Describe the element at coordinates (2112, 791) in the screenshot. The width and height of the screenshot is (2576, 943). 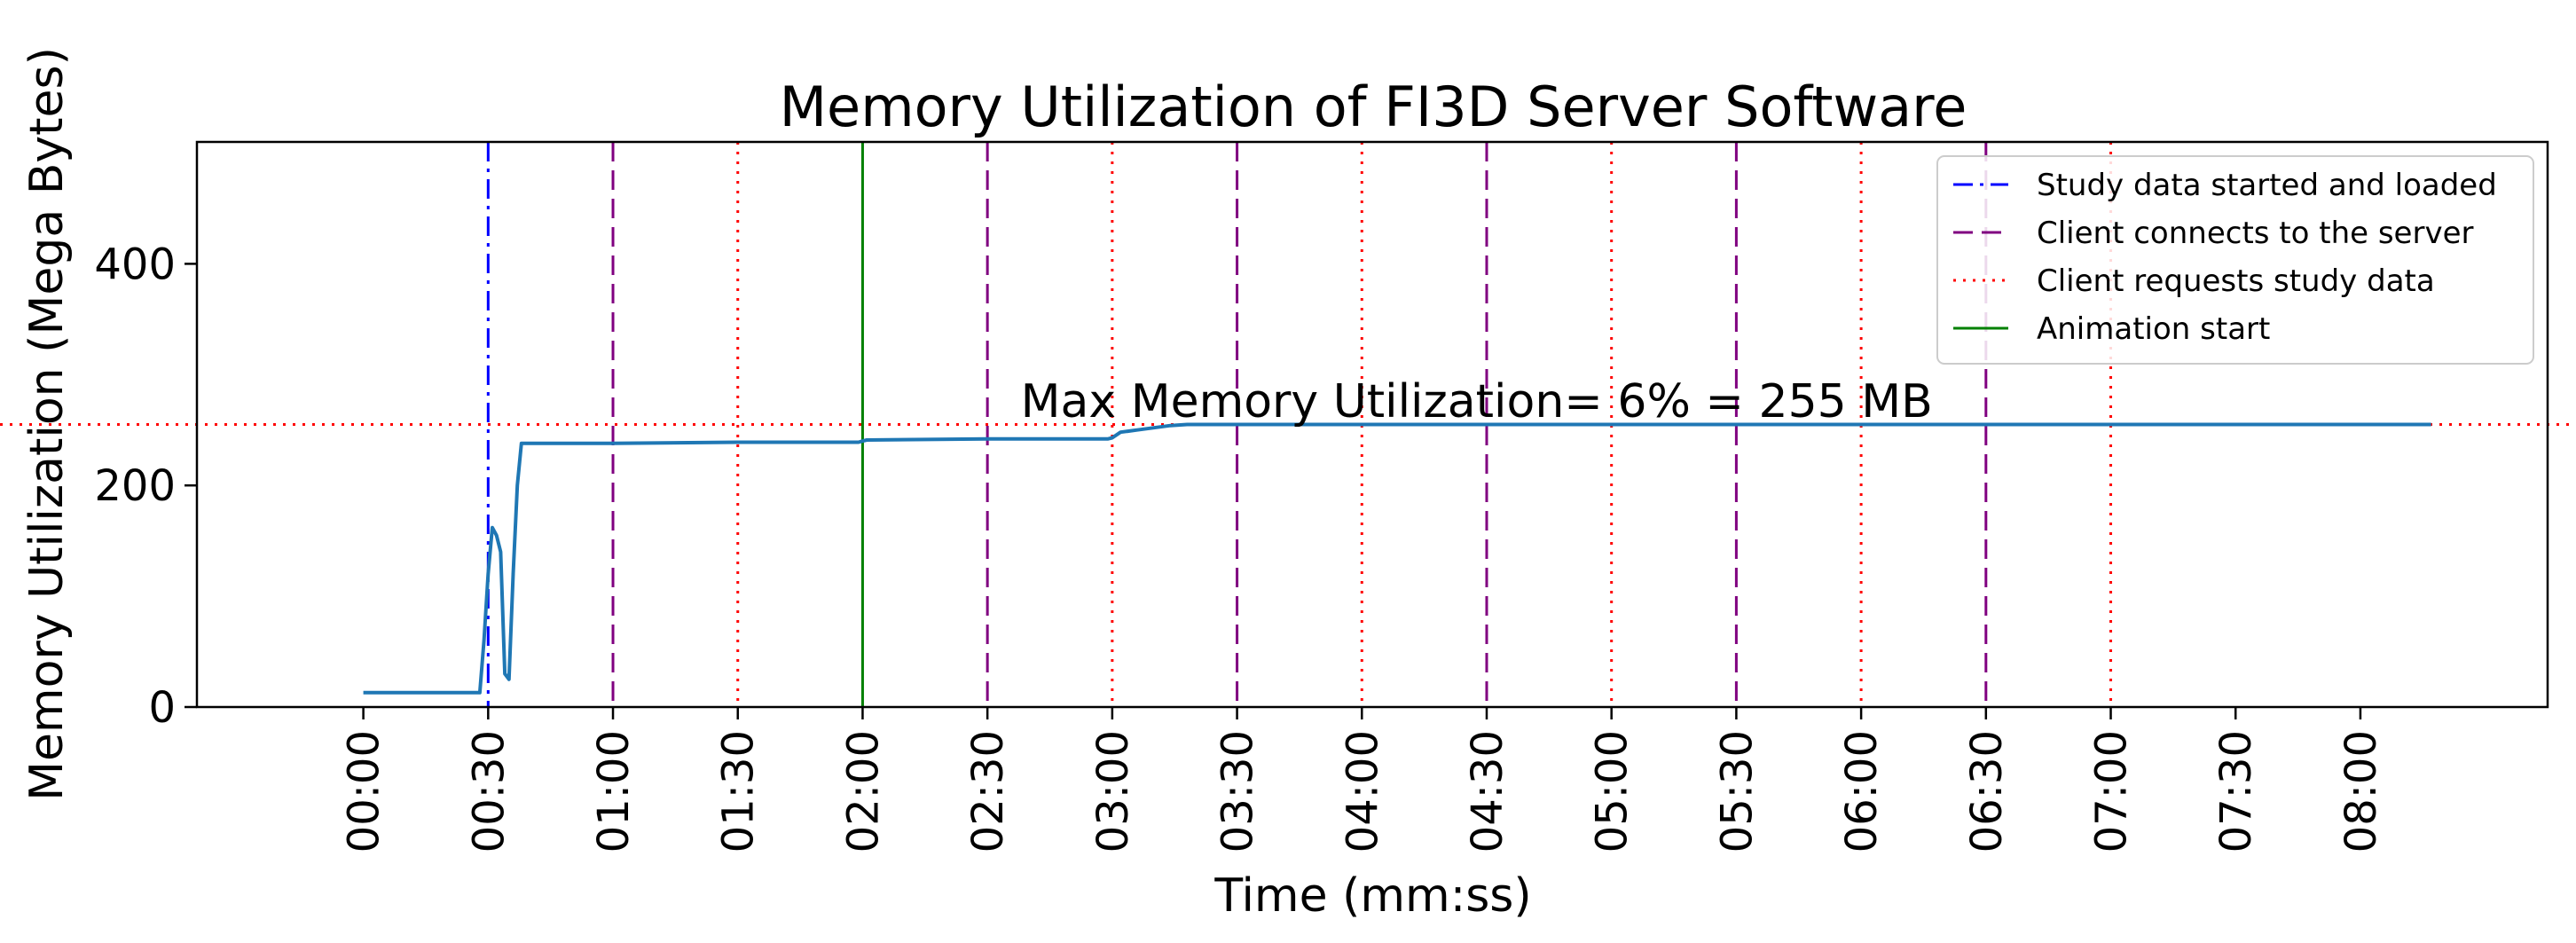
I see `x-tick-label: 07:00` at that location.